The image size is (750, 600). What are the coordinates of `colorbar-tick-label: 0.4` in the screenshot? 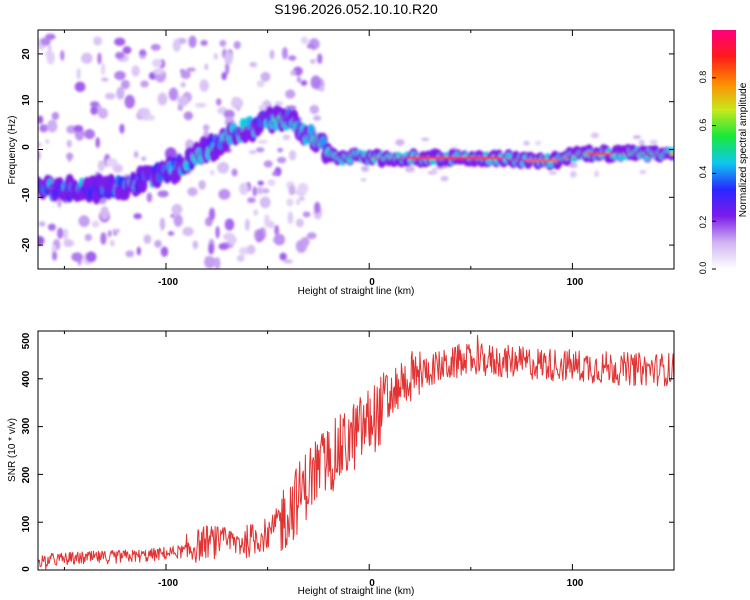 It's located at (703, 172).